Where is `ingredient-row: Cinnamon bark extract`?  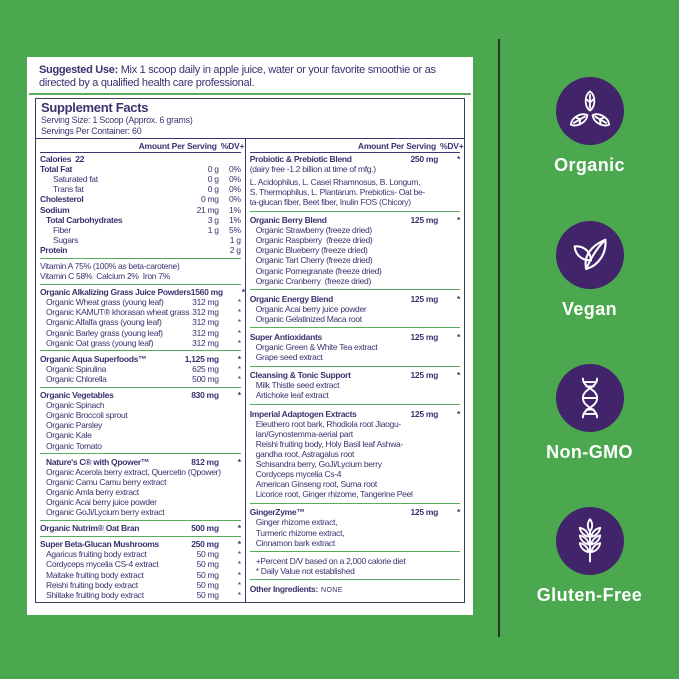 ingredient-row: Cinnamon bark extract is located at coordinates (295, 542).